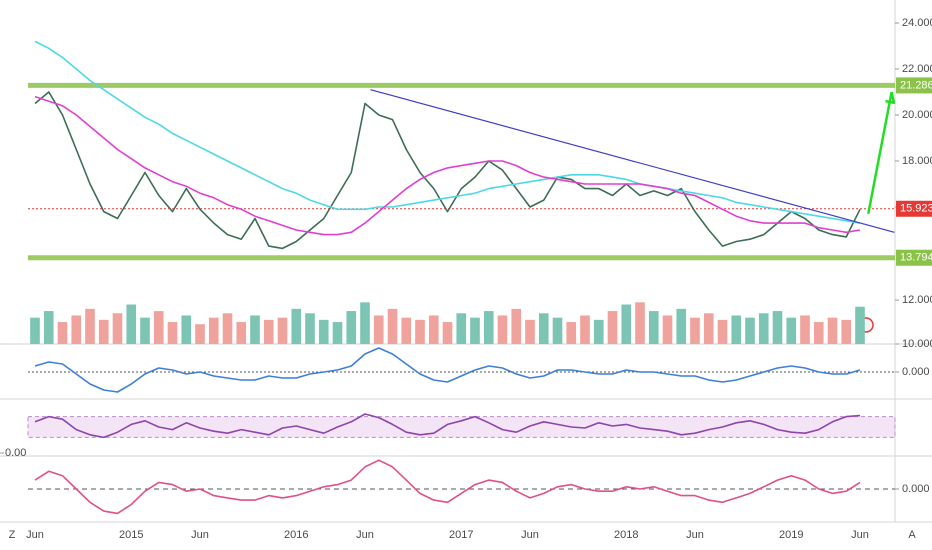 Image resolution: width=932 pixels, height=550 pixels. I want to click on toolbar-right: A, so click(912, 535).